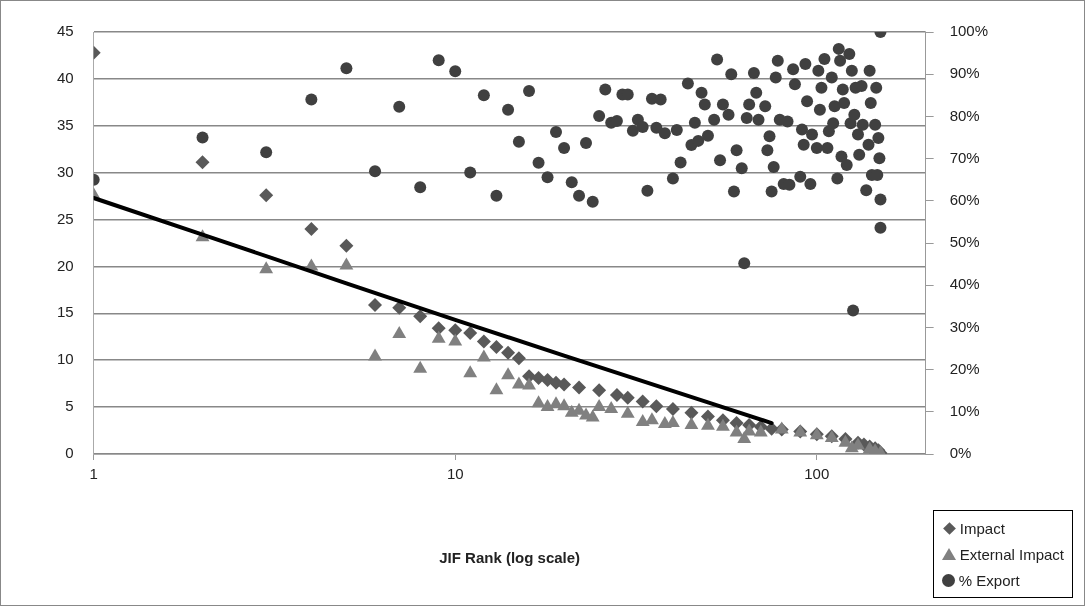 The height and width of the screenshot is (606, 1085). Describe the element at coordinates (69, 406) in the screenshot. I see `y-tick-label: 5` at that location.